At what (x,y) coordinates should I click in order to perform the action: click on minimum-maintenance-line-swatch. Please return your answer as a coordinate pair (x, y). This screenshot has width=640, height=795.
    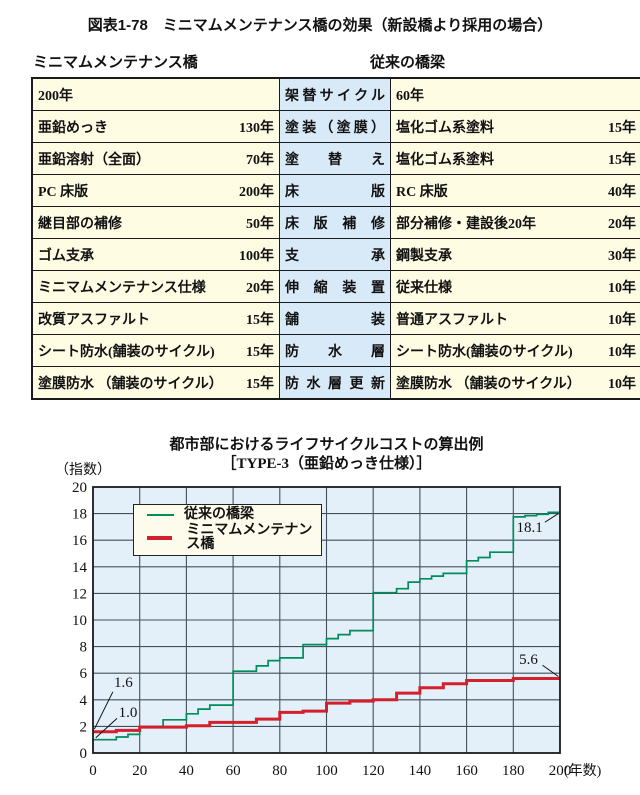
    Looking at the image, I should click on (160, 538).